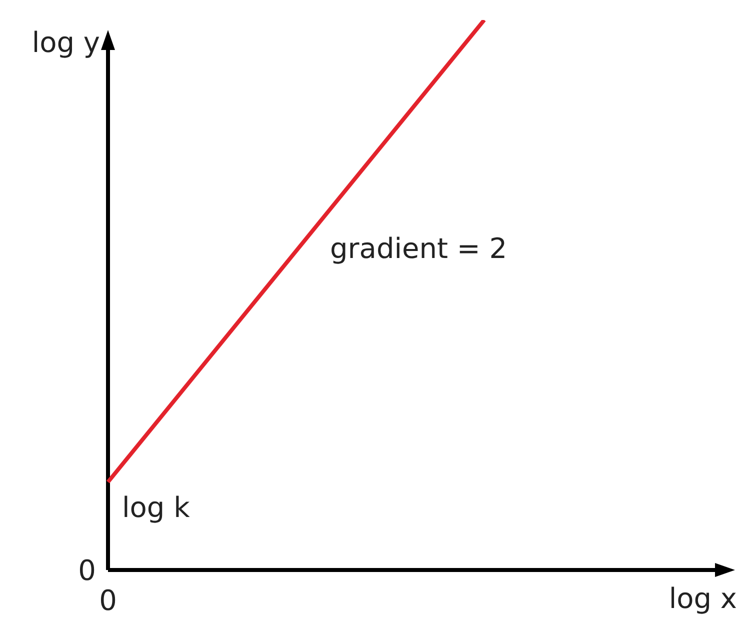 The height and width of the screenshot is (618, 747). What do you see at coordinates (156, 507) in the screenshot?
I see `annotation: log k` at bounding box center [156, 507].